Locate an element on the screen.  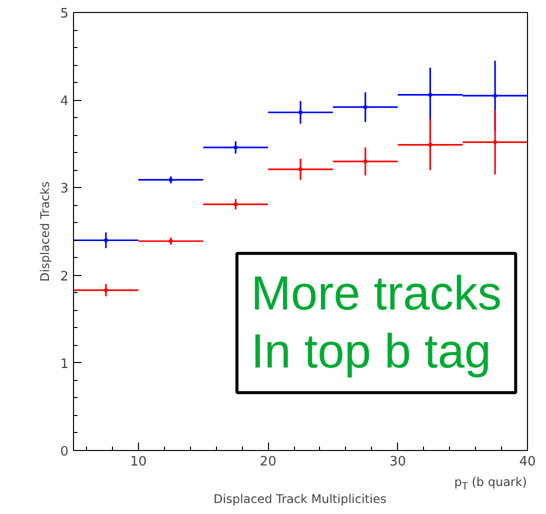
y-tick-label: 3 is located at coordinates (64, 189).